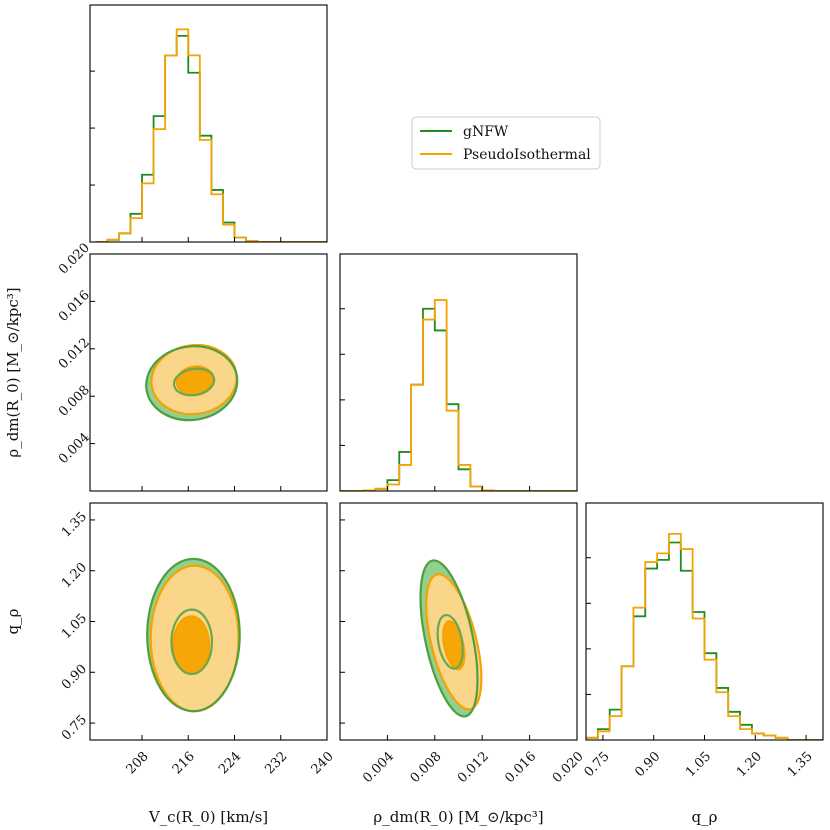  What do you see at coordinates (704, 636) in the screenshot?
I see `hist-q-PseudoIsothermal` at bounding box center [704, 636].